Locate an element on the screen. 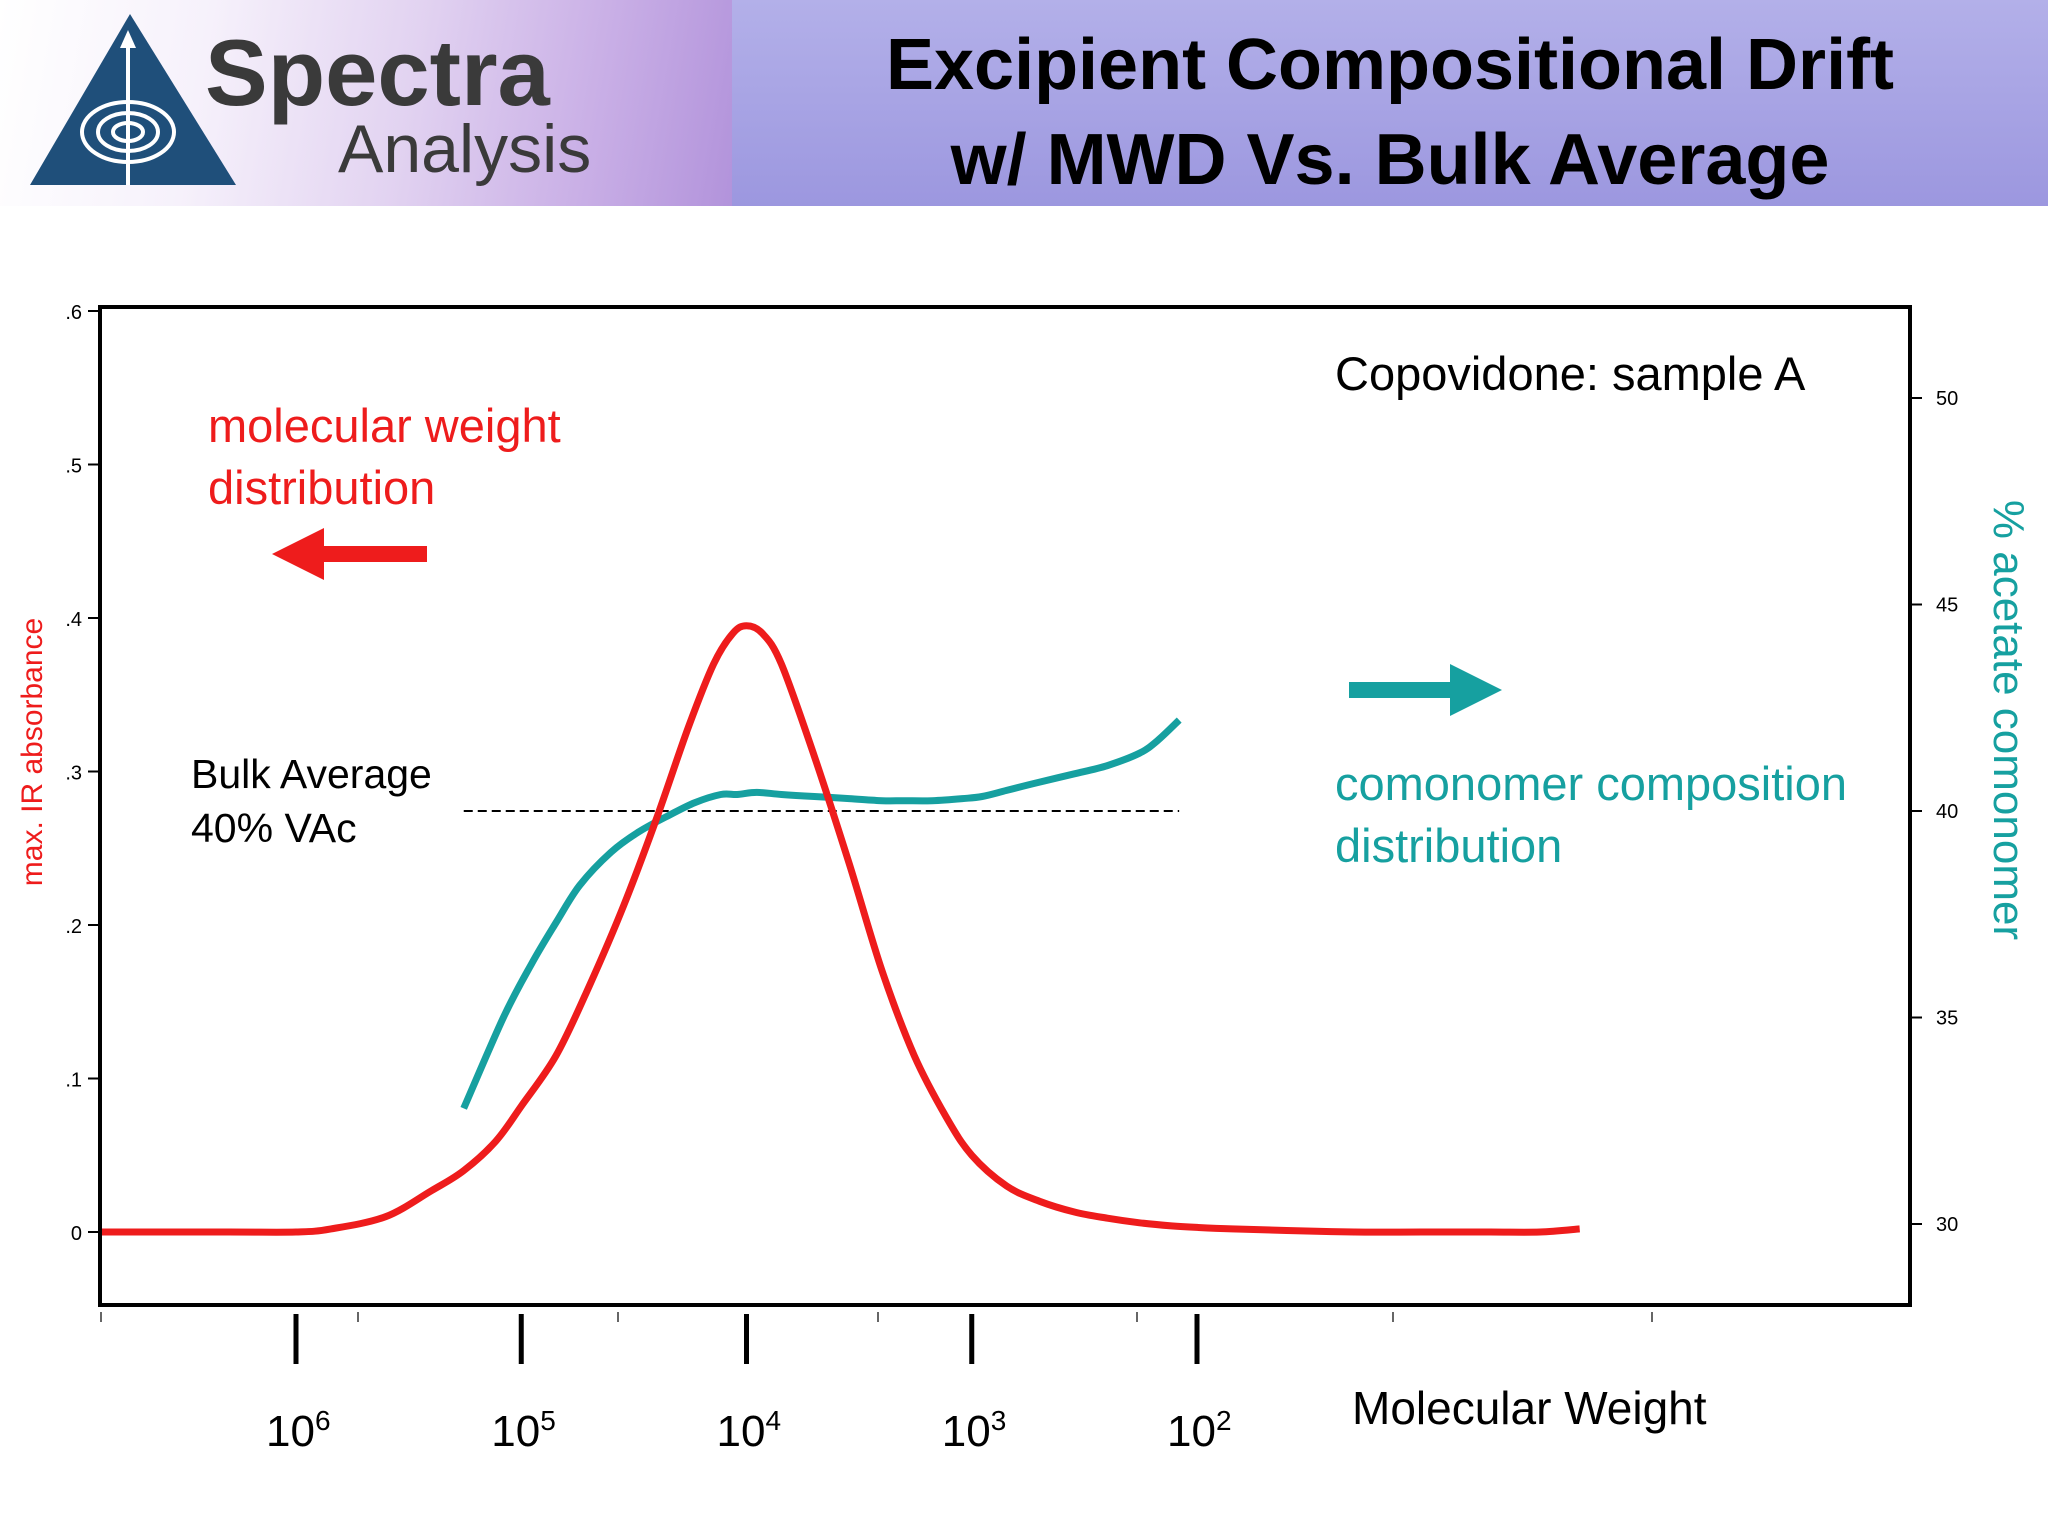 Image resolution: width=2048 pixels, height=1536 pixels. x-tick-label: 10² is located at coordinates (1199, 1430).